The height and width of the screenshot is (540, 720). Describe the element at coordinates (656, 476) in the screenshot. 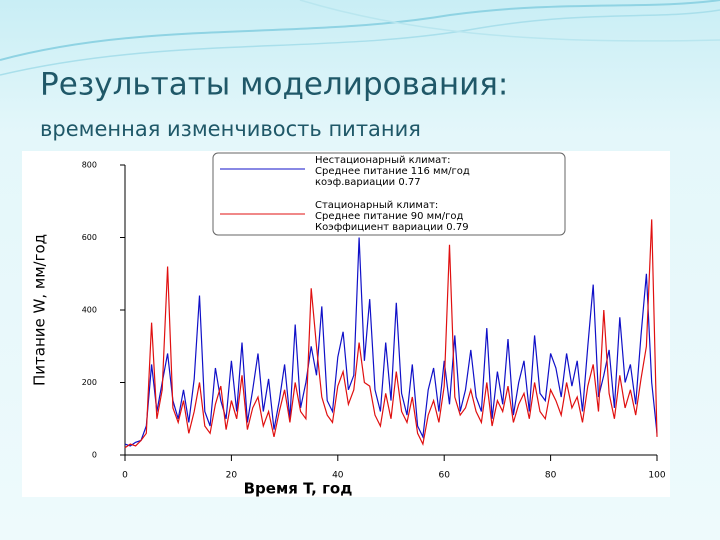

I see `x-tick-label: 100` at that location.